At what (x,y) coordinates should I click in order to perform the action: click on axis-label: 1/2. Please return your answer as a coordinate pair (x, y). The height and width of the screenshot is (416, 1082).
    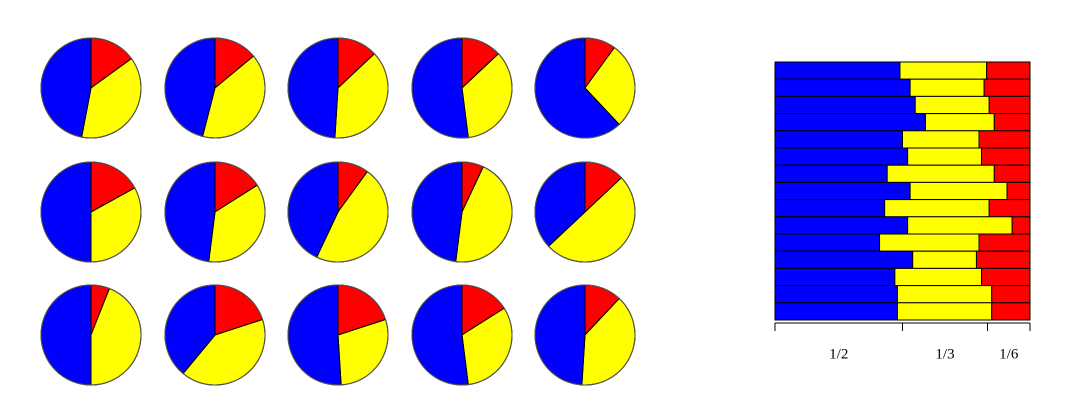
    Looking at the image, I should click on (838, 354).